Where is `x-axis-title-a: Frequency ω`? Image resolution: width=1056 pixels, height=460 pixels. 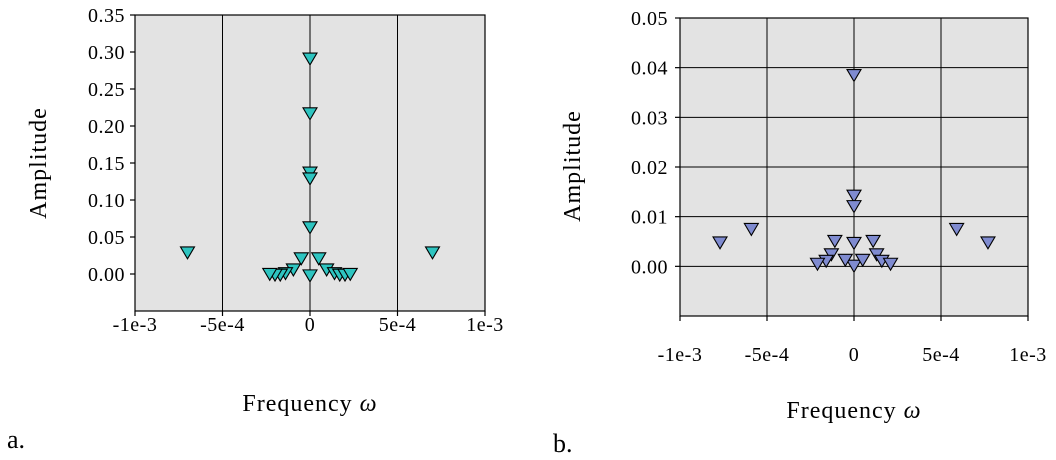
x-axis-title-a: Frequency ω is located at coordinates (309, 404).